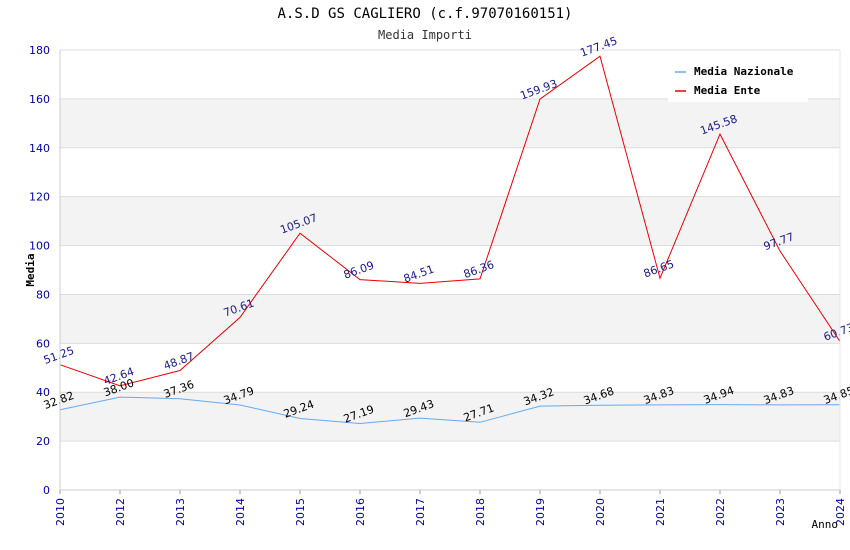 This screenshot has width=850, height=550. Describe the element at coordinates (240, 512) in the screenshot. I see `x-tick-label: 2014` at that location.